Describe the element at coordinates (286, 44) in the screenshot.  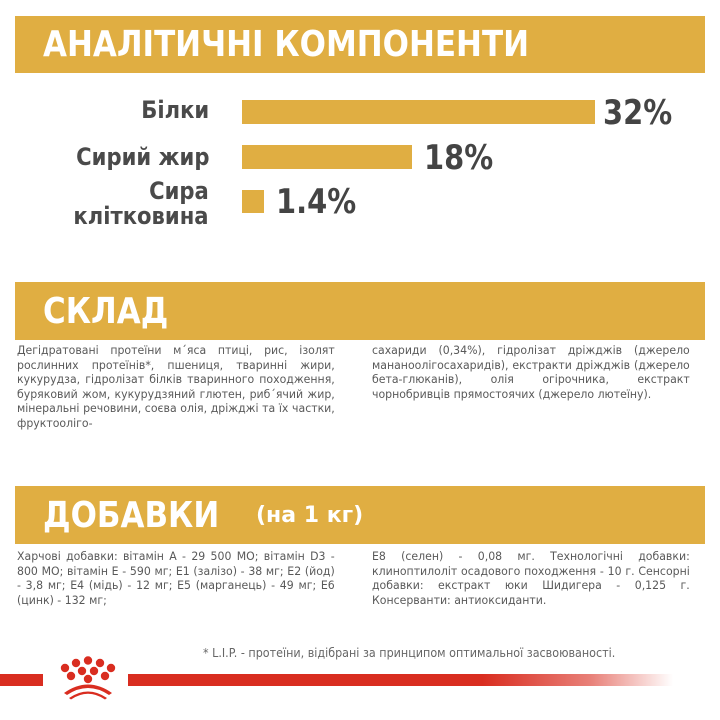
I see `analytical-components-title: АНАЛІТИЧНІ КОМПОНЕНТИ` at that location.